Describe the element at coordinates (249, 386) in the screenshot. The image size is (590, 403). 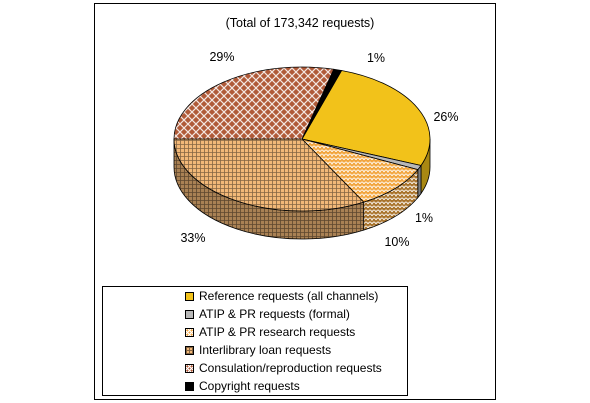
I see `legend-label: Copyright requests` at that location.